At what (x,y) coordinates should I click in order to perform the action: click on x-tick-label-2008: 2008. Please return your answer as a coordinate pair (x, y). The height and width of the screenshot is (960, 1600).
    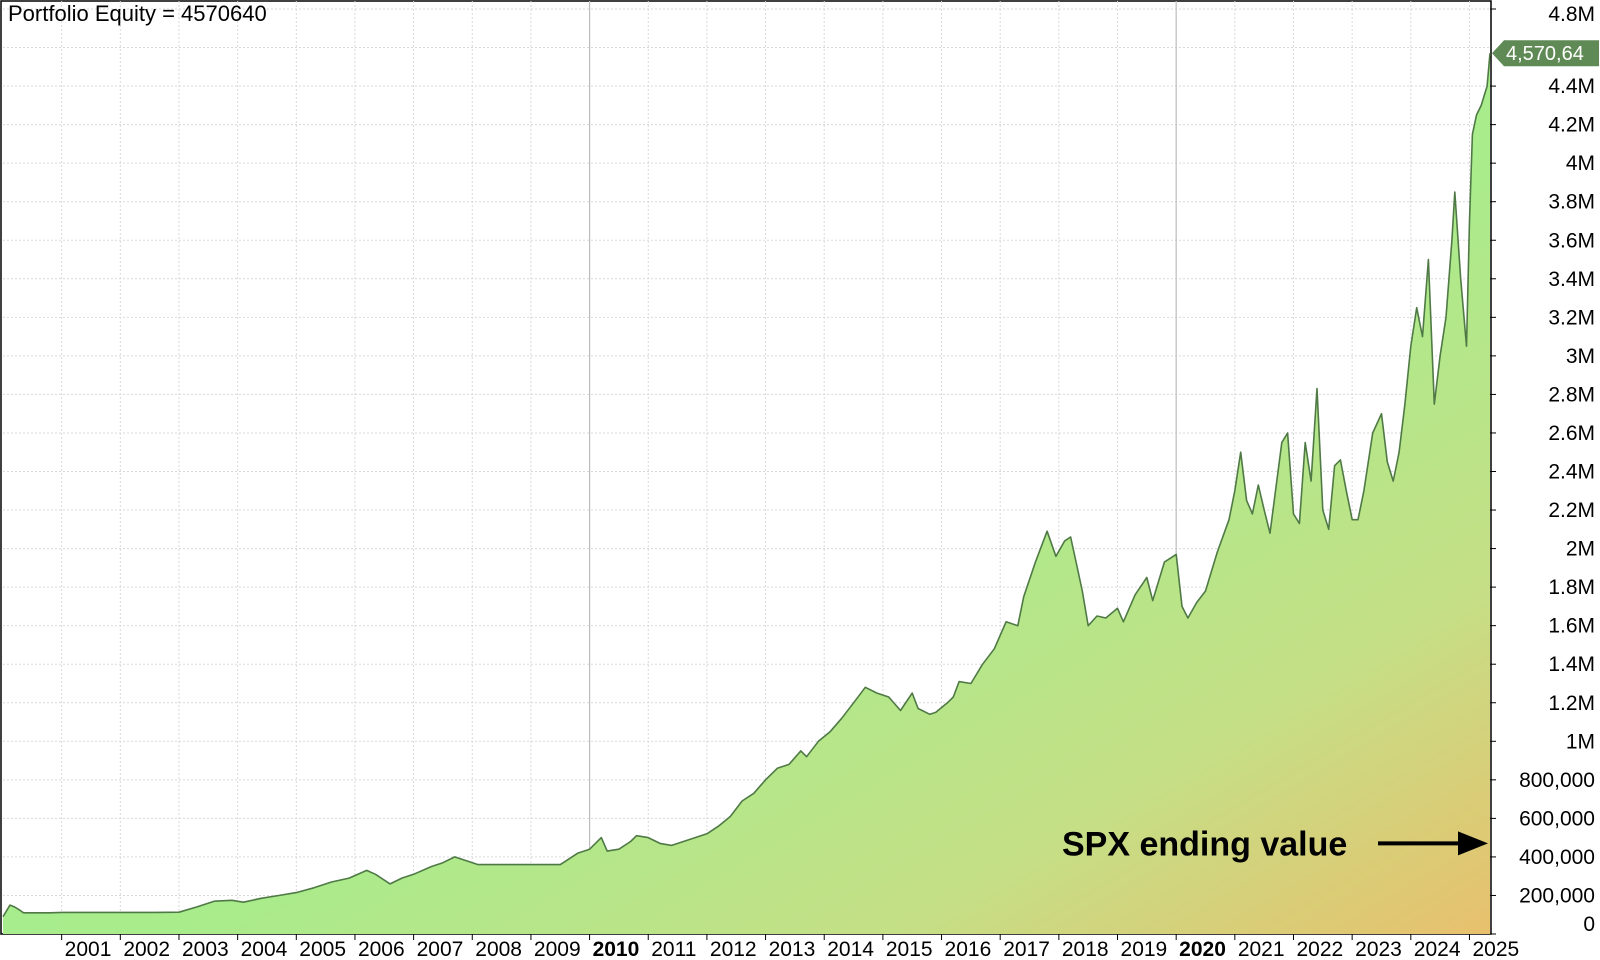
    Looking at the image, I should click on (498, 949).